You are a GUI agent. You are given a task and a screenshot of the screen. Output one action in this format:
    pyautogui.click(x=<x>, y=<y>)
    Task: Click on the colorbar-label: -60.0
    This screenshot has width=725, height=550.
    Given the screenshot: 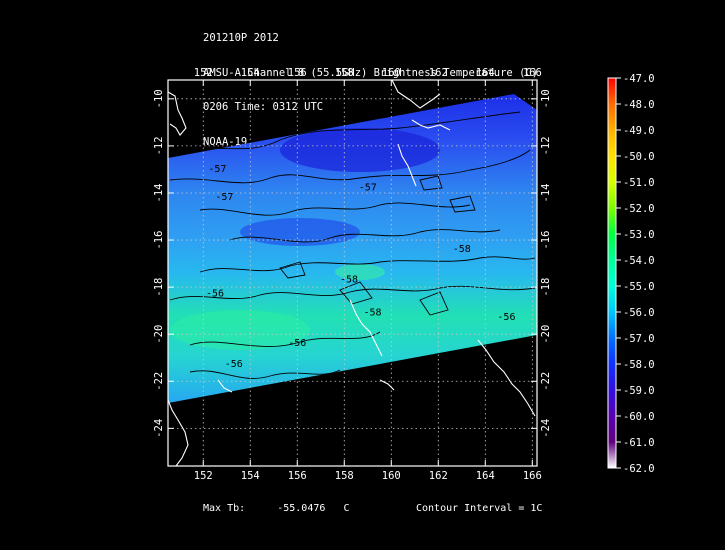 What is the action you would take?
    pyautogui.click(x=639, y=417)
    